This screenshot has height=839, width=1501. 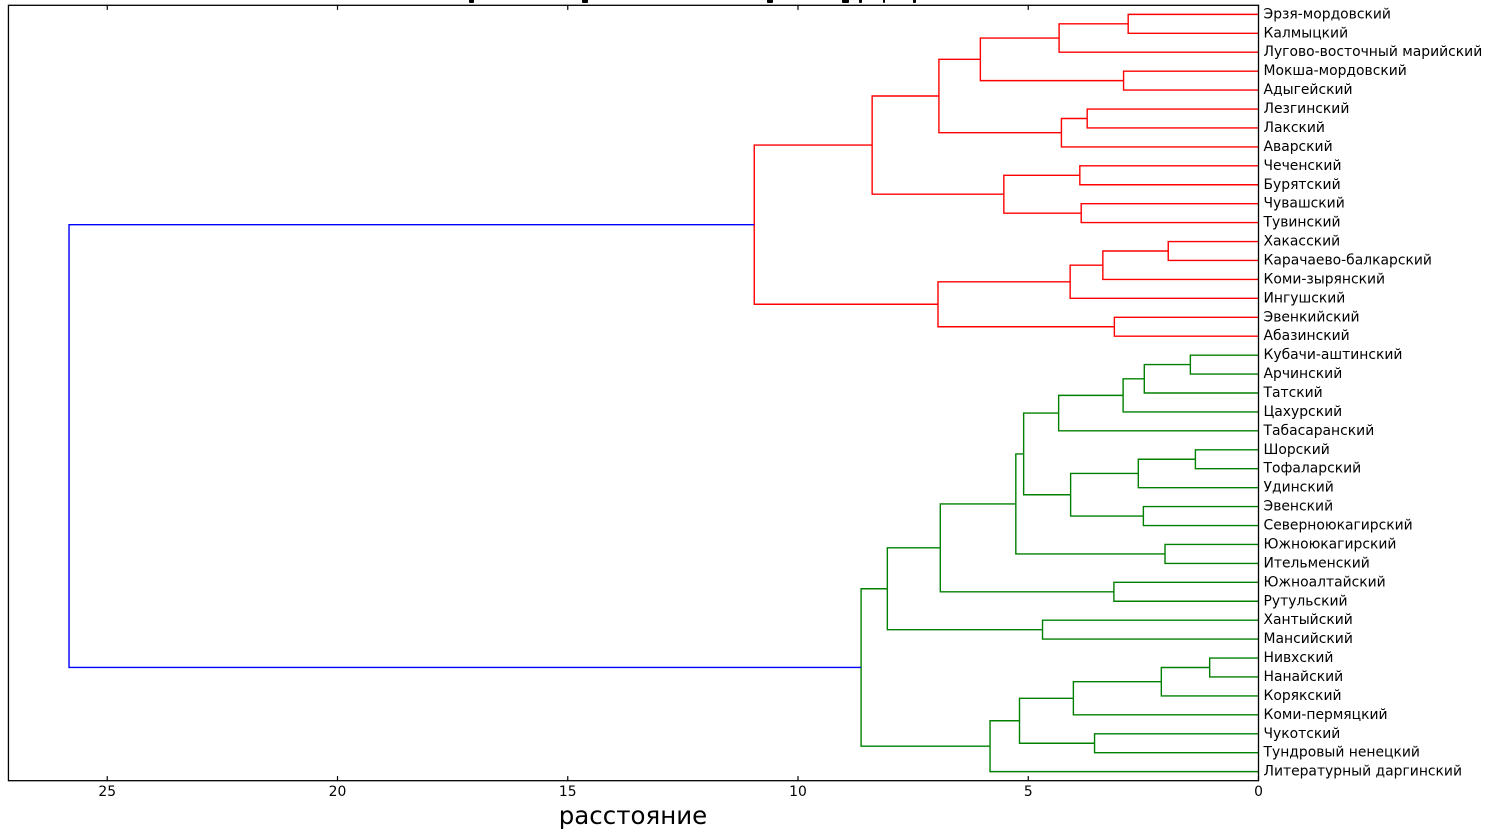 What do you see at coordinates (107, 792) in the screenshot?
I see `x-tick-label: 25` at bounding box center [107, 792].